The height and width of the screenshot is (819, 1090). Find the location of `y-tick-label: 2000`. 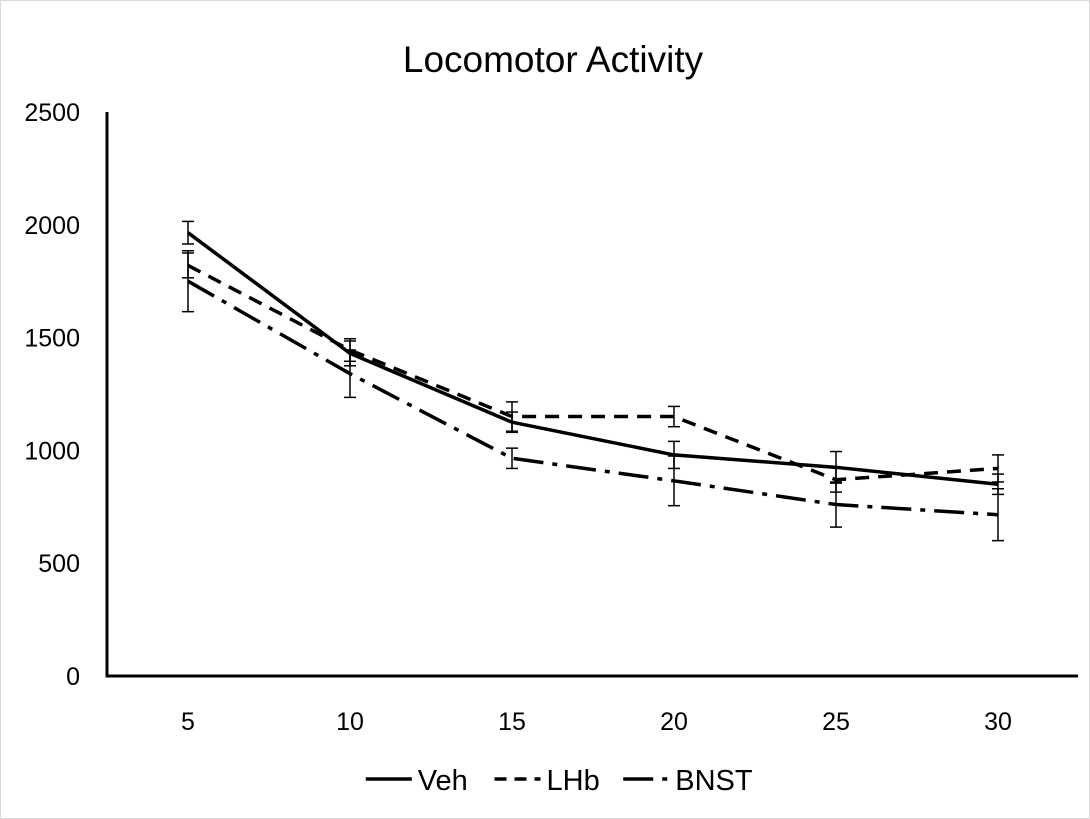

y-tick-label: 2000 is located at coordinates (52, 226).